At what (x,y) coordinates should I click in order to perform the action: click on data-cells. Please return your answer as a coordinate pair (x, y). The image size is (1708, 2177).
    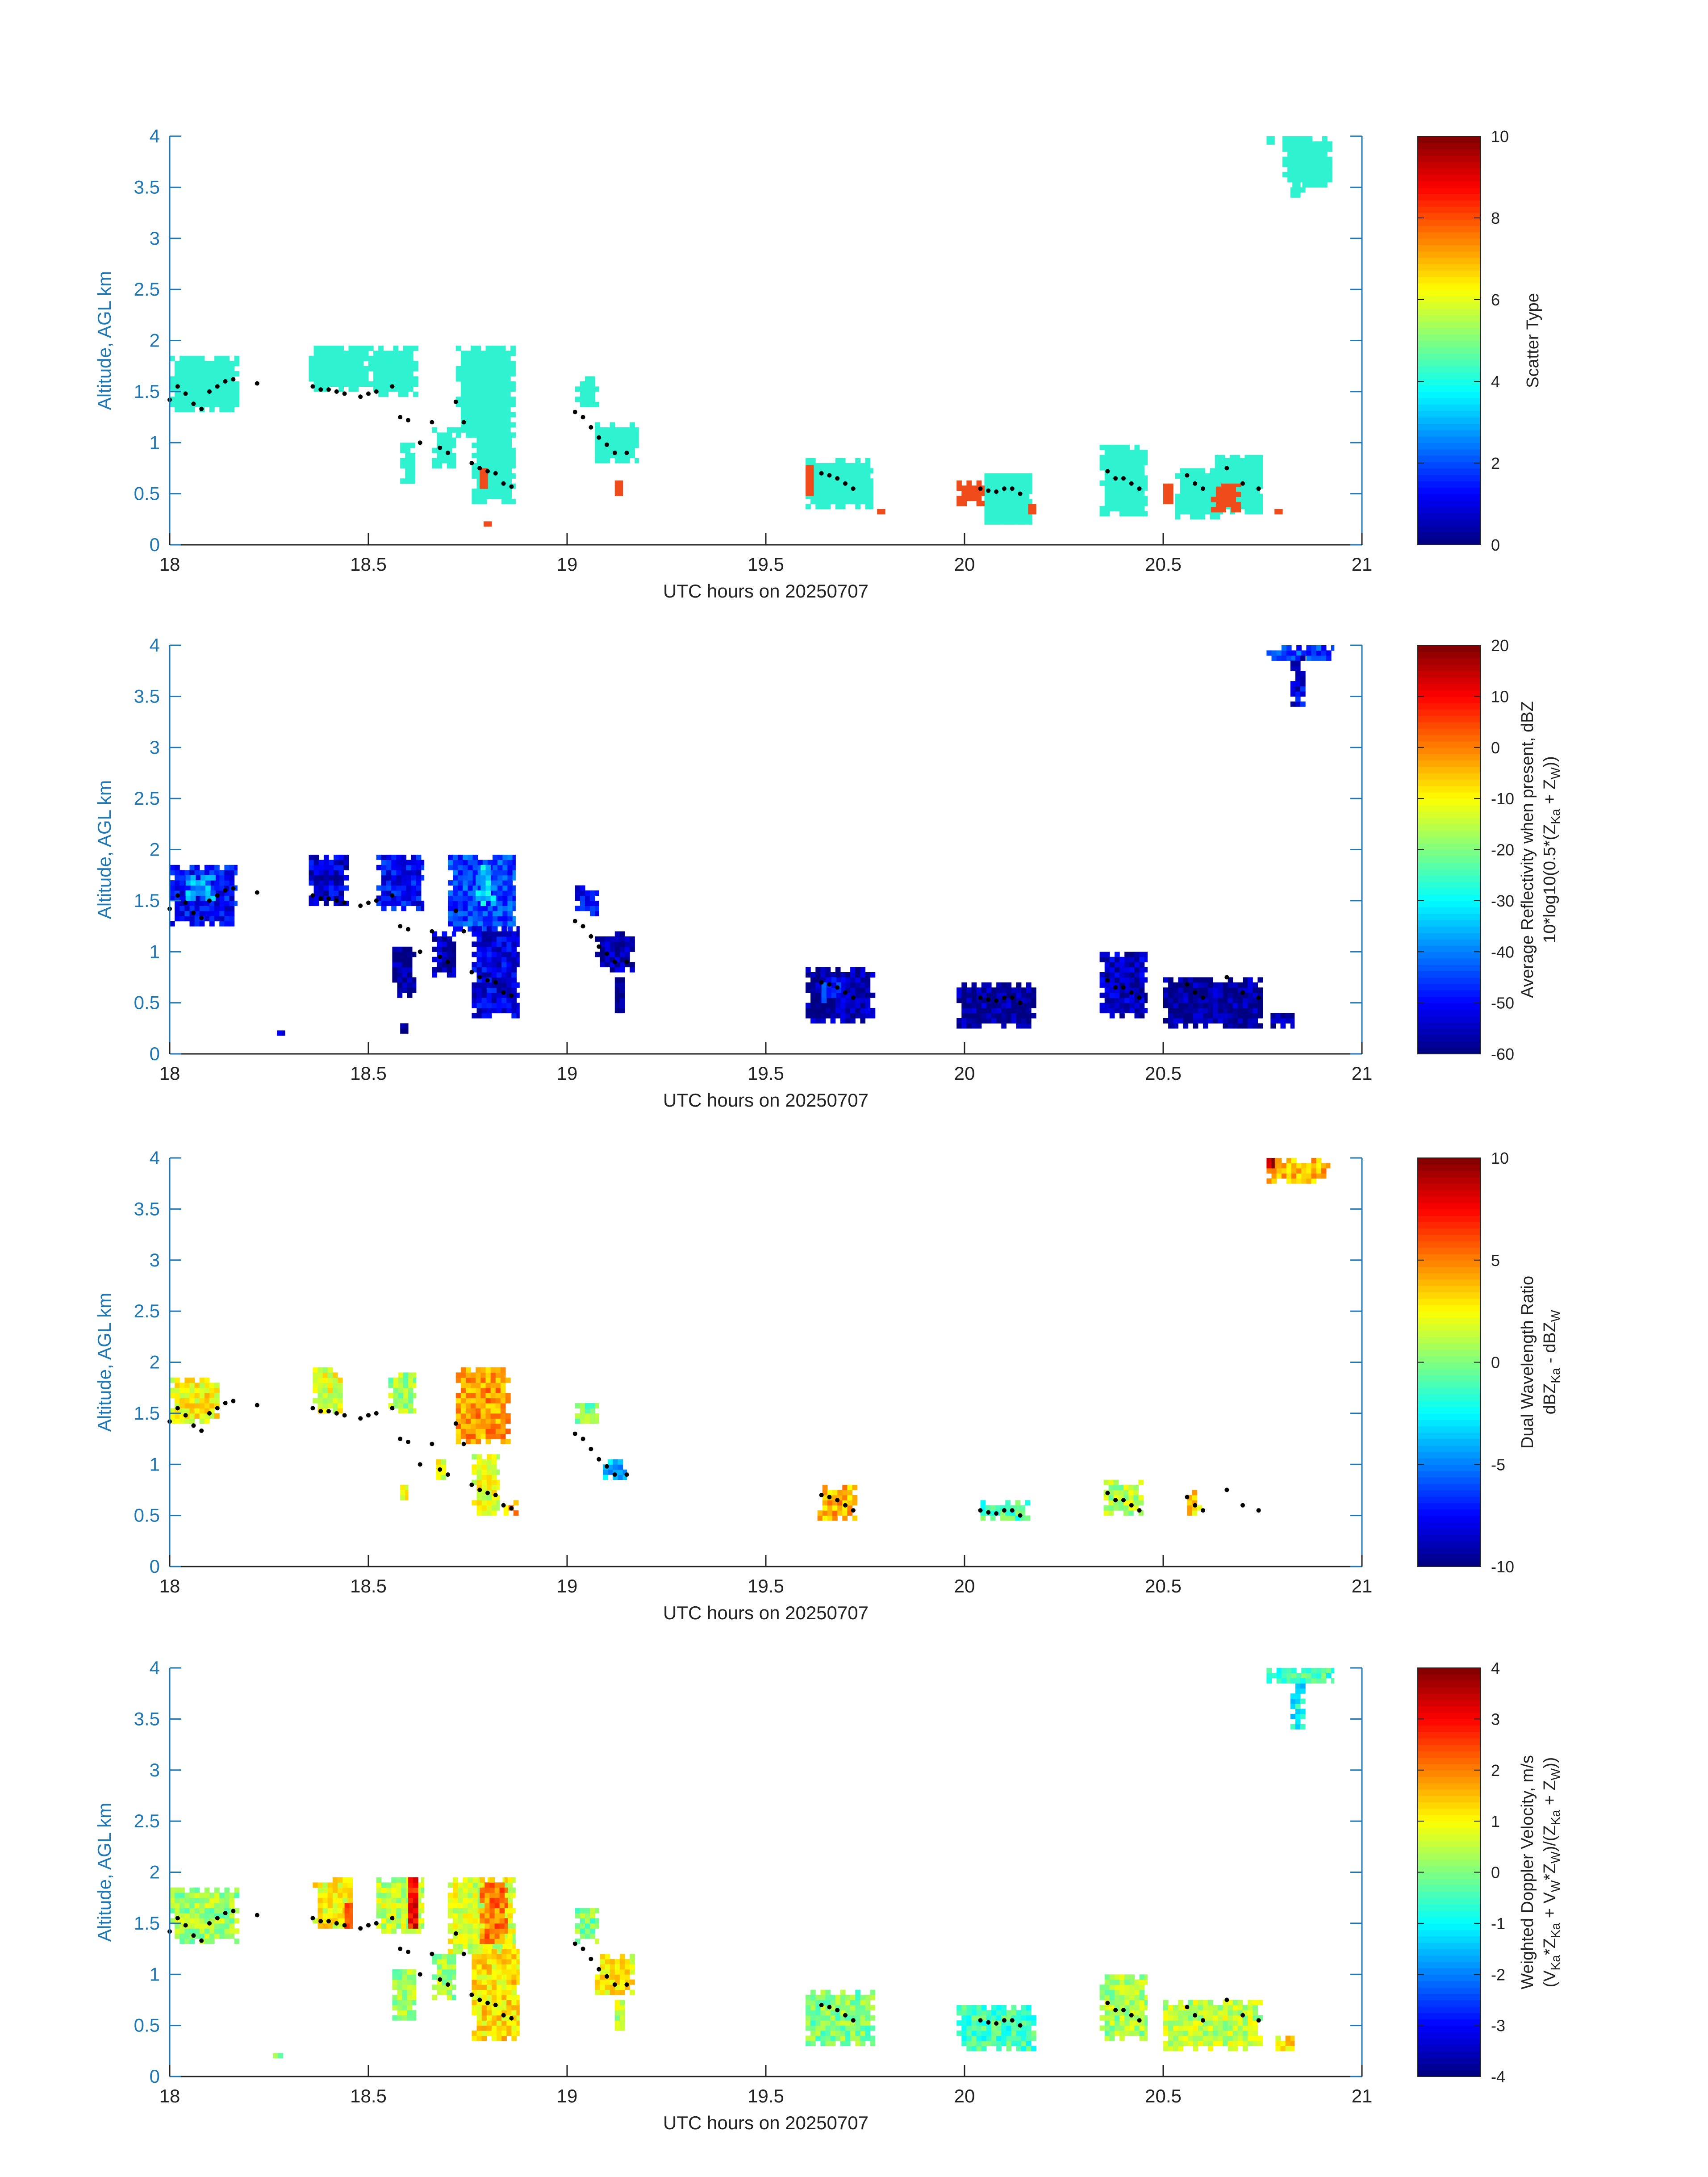
    Looking at the image, I should click on (751, 331).